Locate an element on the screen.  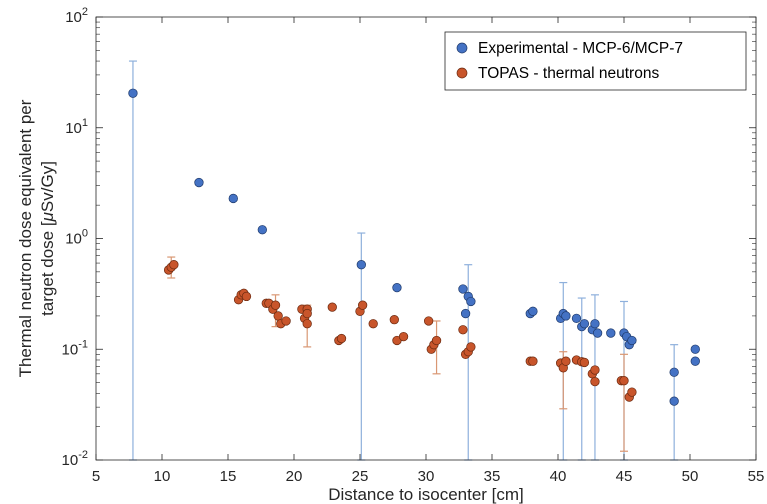
x-axis-title: Distance to isocenter [cm] is located at coordinates (426, 494).